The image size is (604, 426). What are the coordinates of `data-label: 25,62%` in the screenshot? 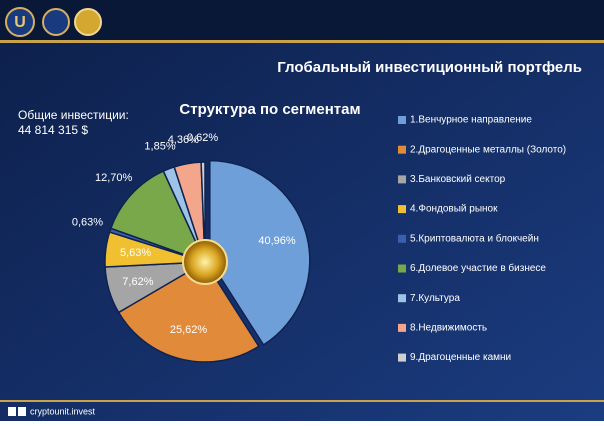 It's located at (189, 330).